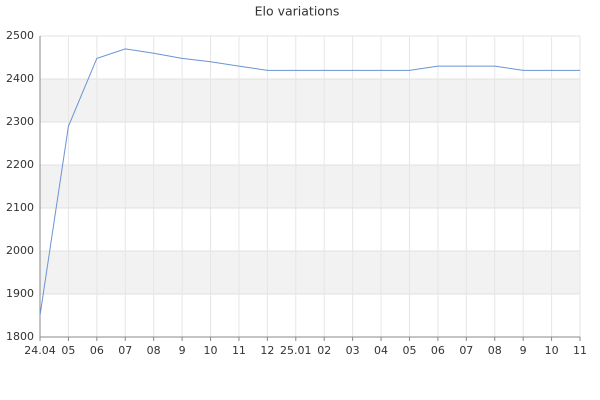 The image size is (600, 400). I want to click on y-tick-label: 2500, so click(20, 35).